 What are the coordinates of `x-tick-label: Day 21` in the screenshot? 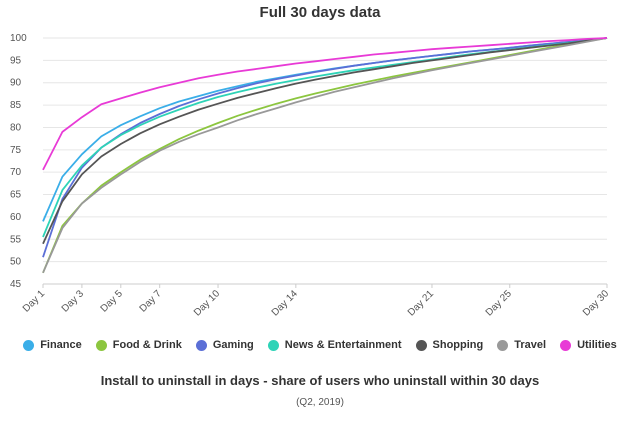 It's located at (421, 303).